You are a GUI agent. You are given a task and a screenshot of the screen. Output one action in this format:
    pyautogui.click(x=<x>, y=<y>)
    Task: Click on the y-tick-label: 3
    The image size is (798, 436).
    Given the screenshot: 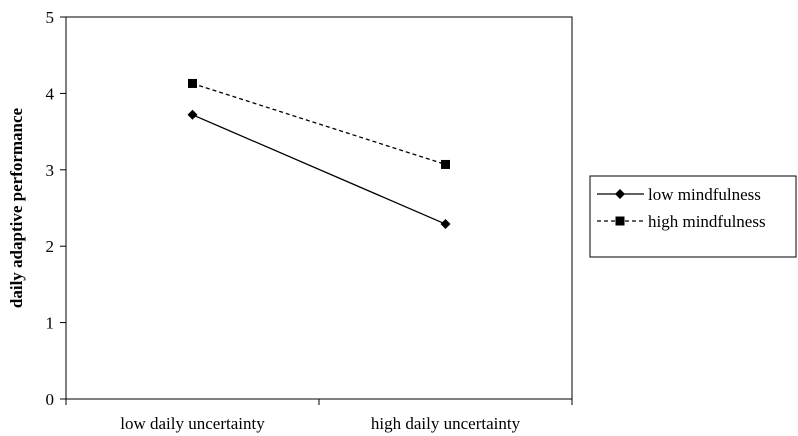 What is the action you would take?
    pyautogui.click(x=50, y=170)
    